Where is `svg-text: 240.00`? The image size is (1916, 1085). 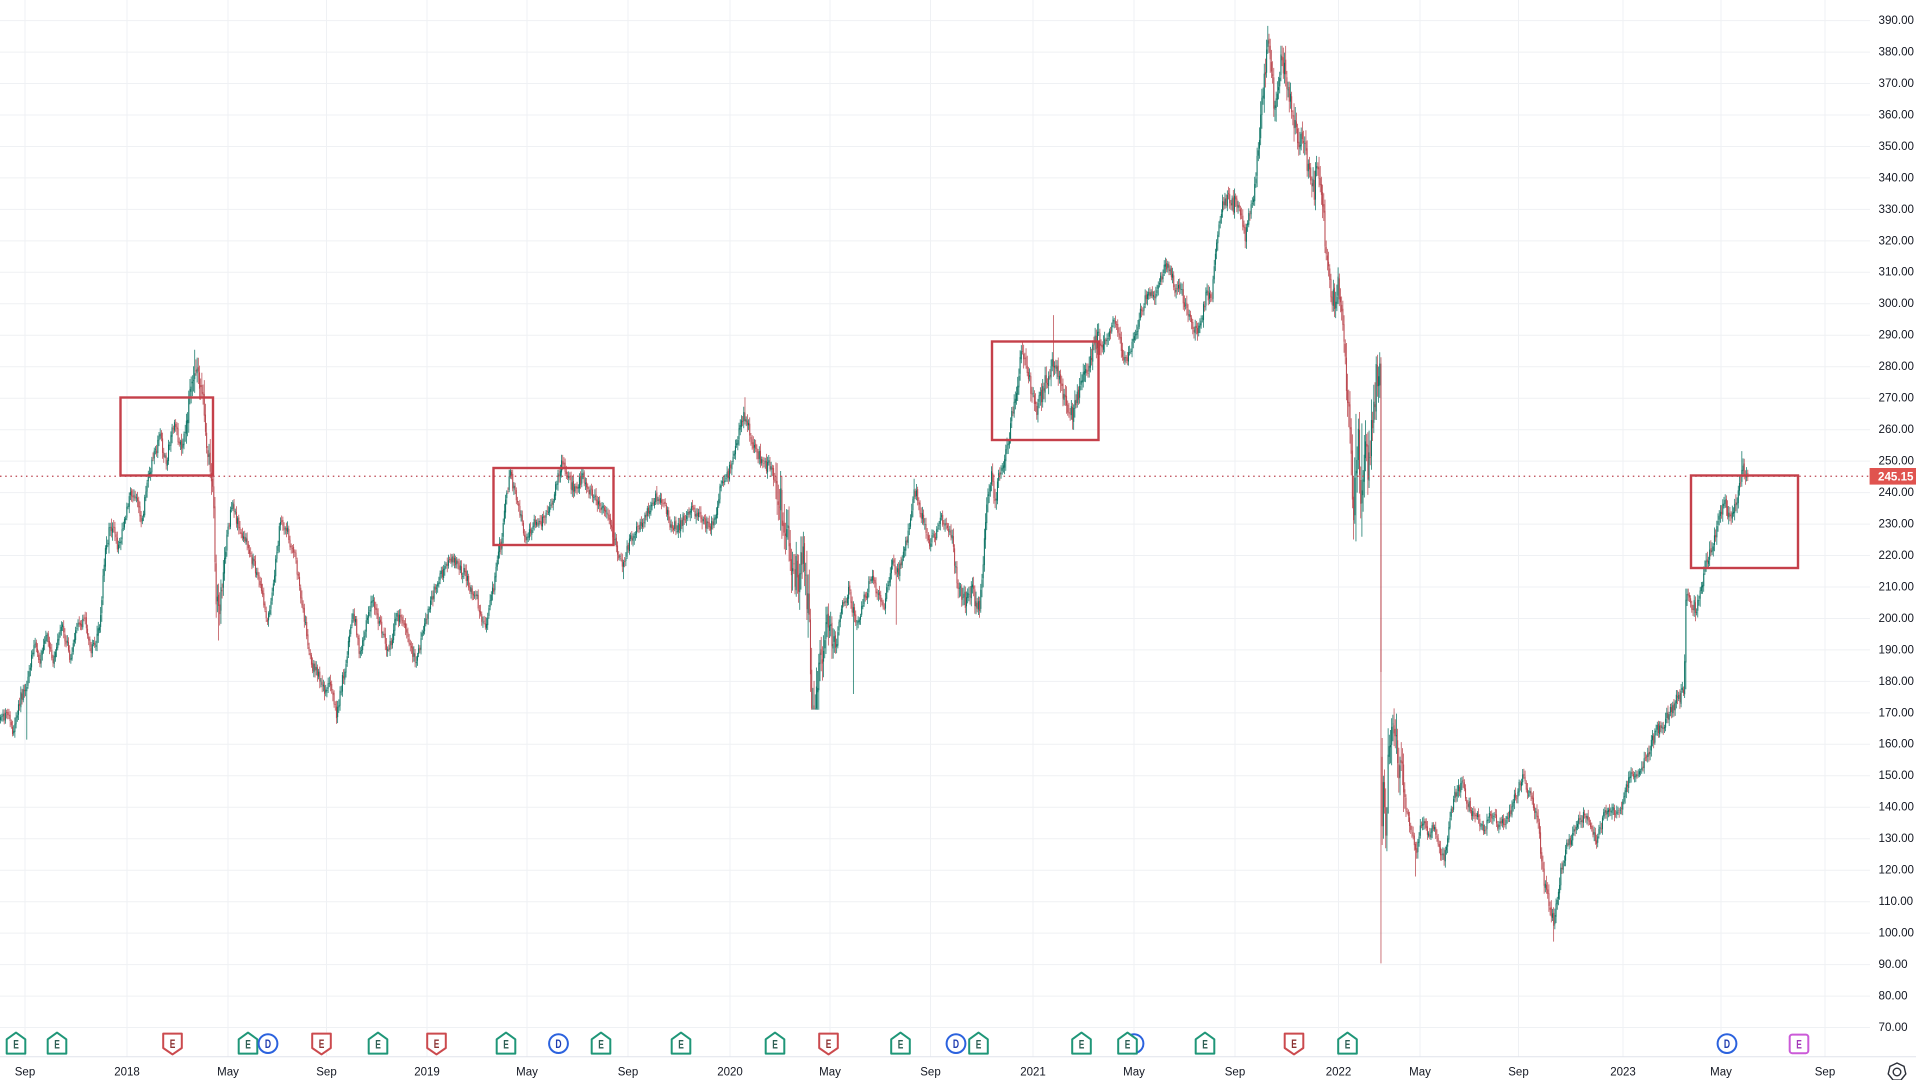
svg-text: 240.00 is located at coordinates (1896, 492).